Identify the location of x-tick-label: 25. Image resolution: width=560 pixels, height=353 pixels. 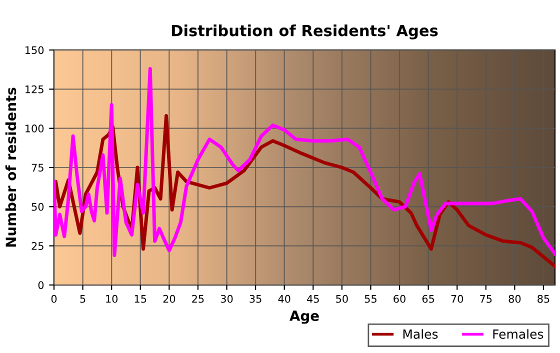
(198, 298).